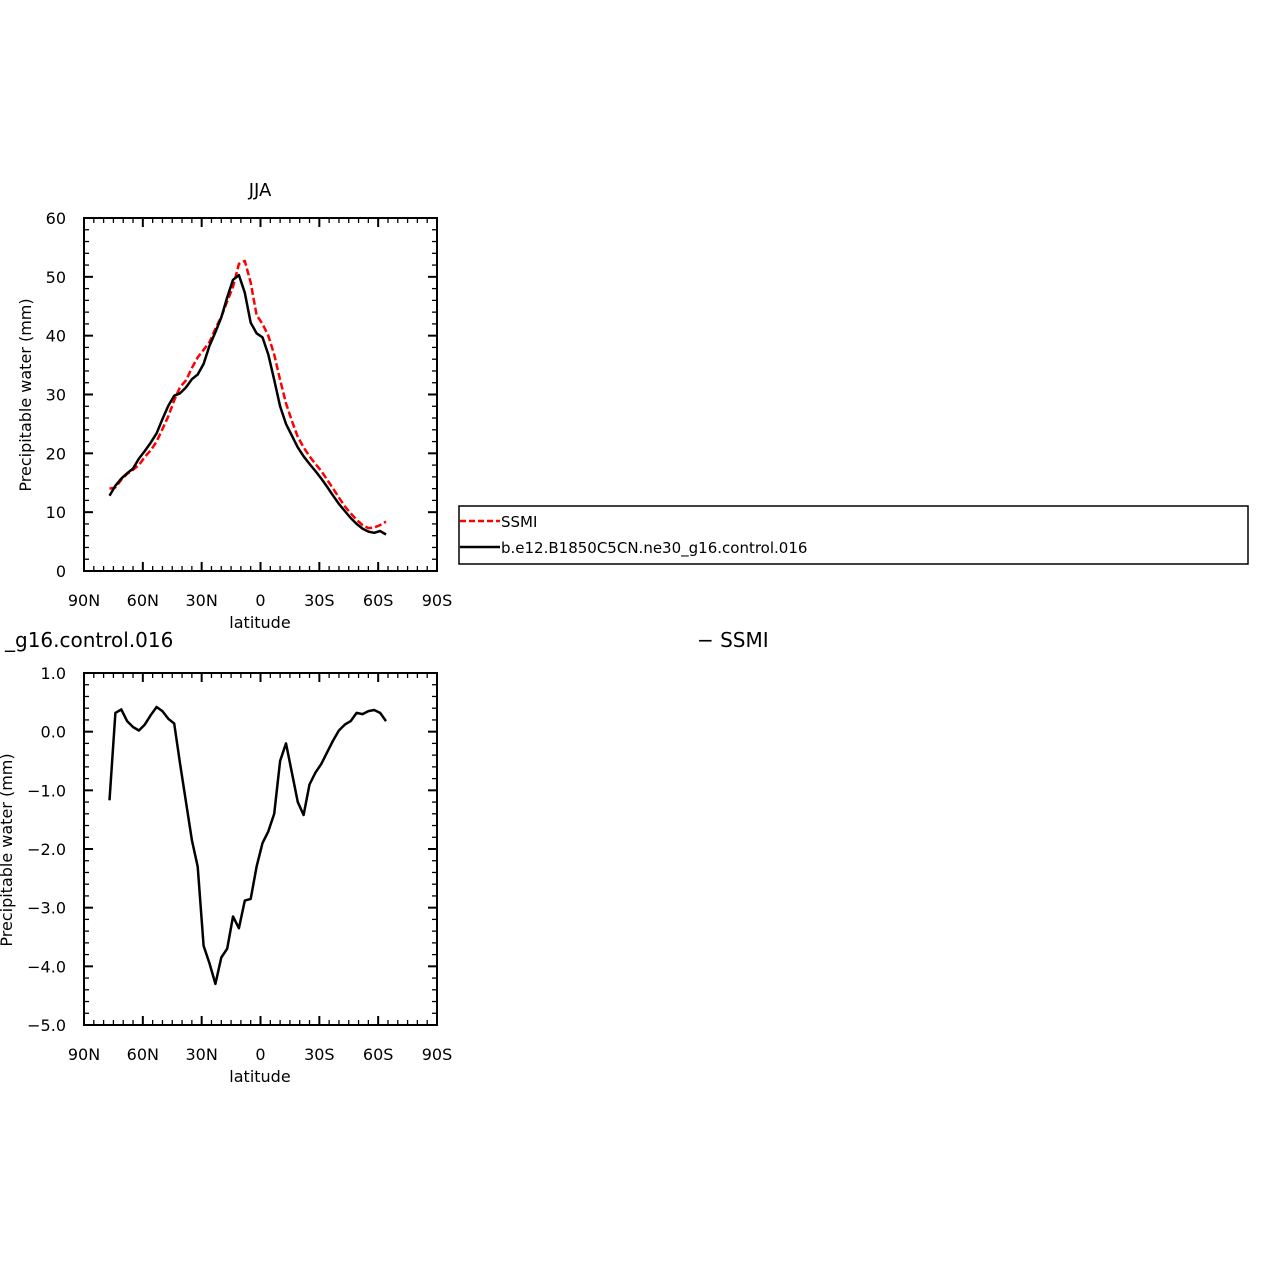 Image resolution: width=1267 pixels, height=1263 pixels. What do you see at coordinates (259, 1076) in the screenshot?
I see `bottom-x-axis-label: latitude` at bounding box center [259, 1076].